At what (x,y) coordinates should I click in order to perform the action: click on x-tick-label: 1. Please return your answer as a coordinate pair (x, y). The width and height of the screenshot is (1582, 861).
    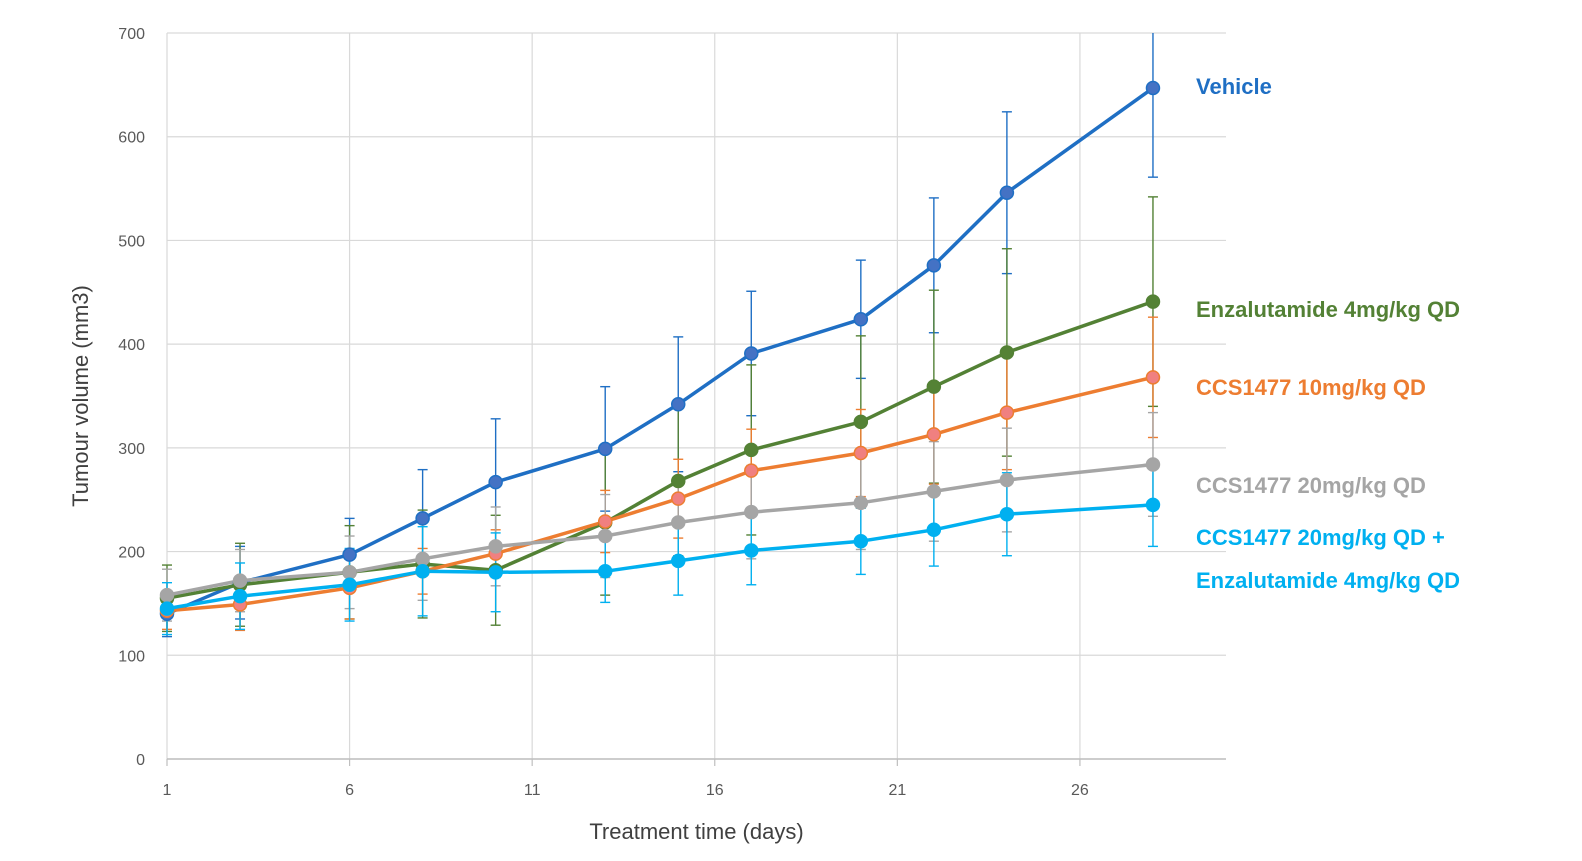
    Looking at the image, I should click on (167, 790).